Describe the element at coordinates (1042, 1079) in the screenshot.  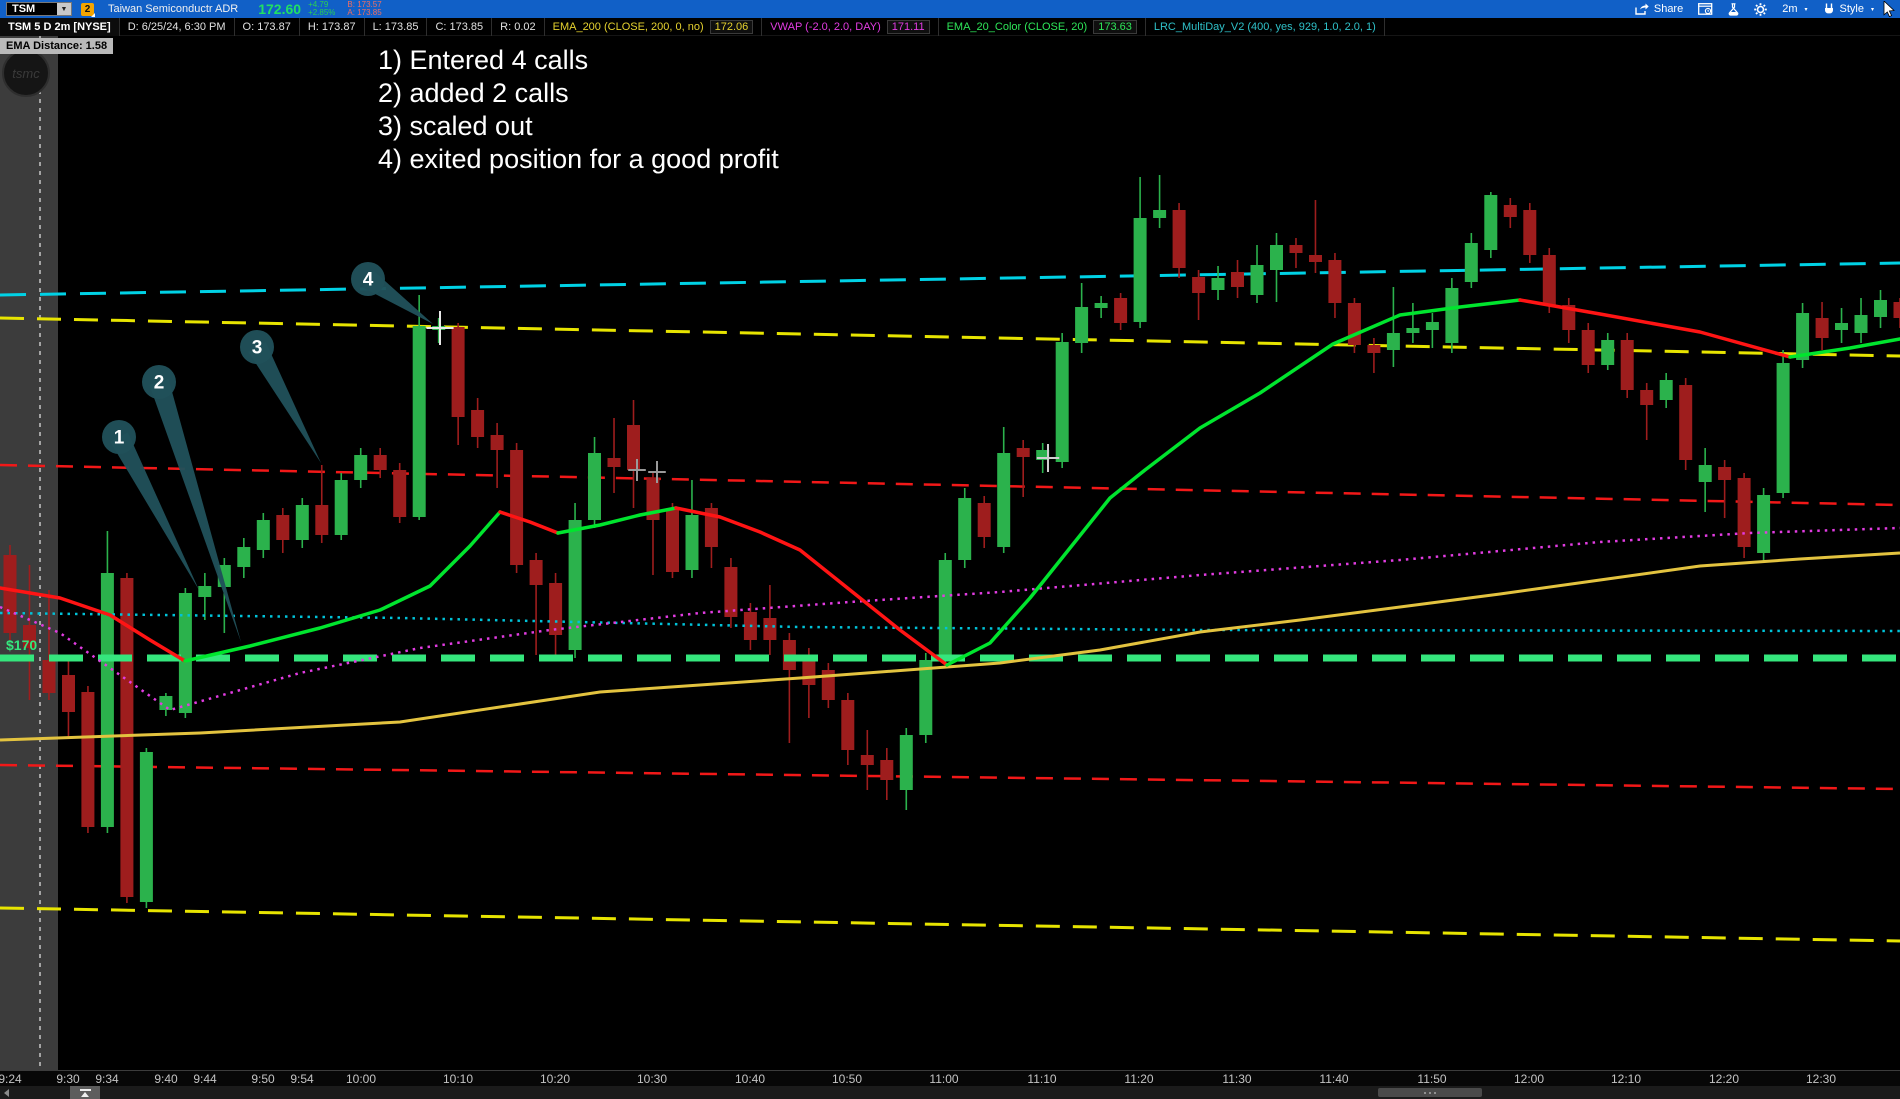
I see `time-tick-label: 11:10` at that location.